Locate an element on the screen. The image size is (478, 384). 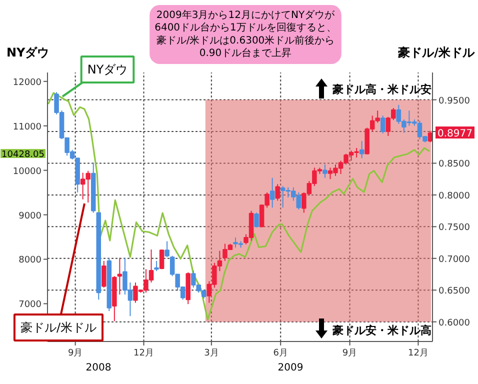
y-tick-label: 7000 is located at coordinates (30, 305).